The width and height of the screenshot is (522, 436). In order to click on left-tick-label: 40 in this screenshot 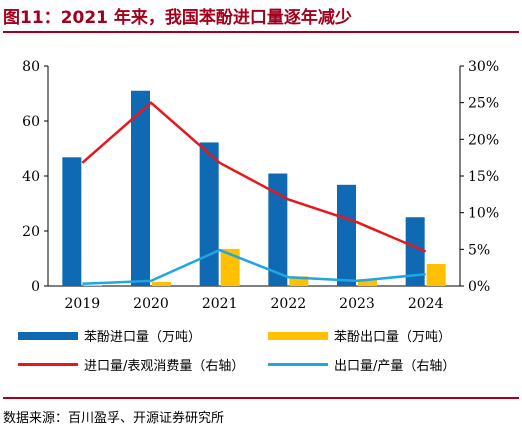, I will do `click(31, 177)`.